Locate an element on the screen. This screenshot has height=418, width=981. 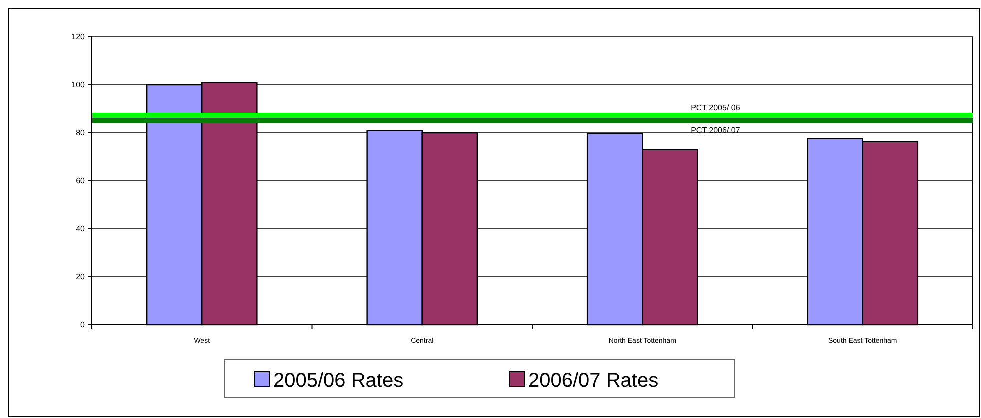
y-tick-label: 40 is located at coordinates (81, 229).